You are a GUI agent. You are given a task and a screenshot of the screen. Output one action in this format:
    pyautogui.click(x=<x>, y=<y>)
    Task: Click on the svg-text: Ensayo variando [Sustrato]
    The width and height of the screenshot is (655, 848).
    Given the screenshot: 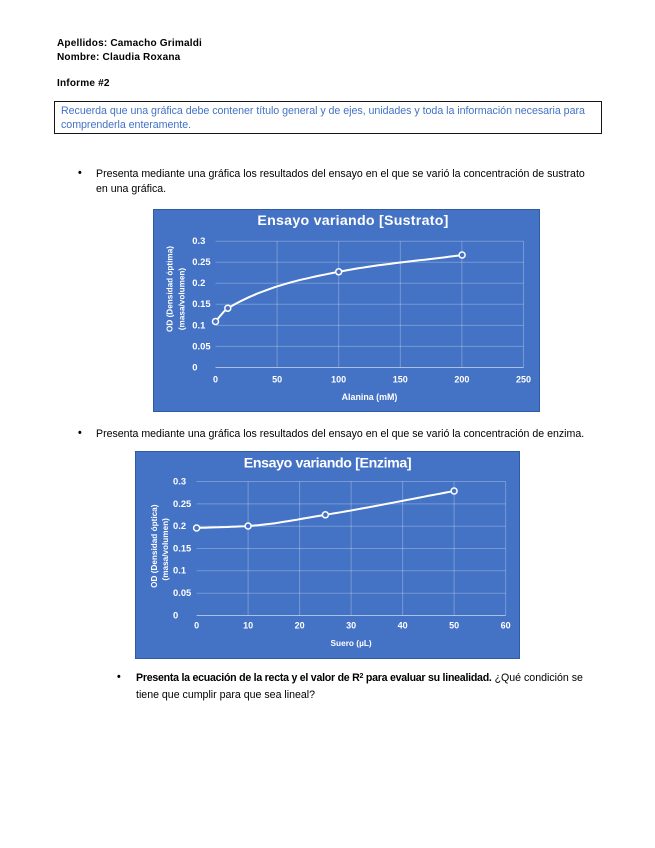 What is the action you would take?
    pyautogui.click(x=352, y=221)
    